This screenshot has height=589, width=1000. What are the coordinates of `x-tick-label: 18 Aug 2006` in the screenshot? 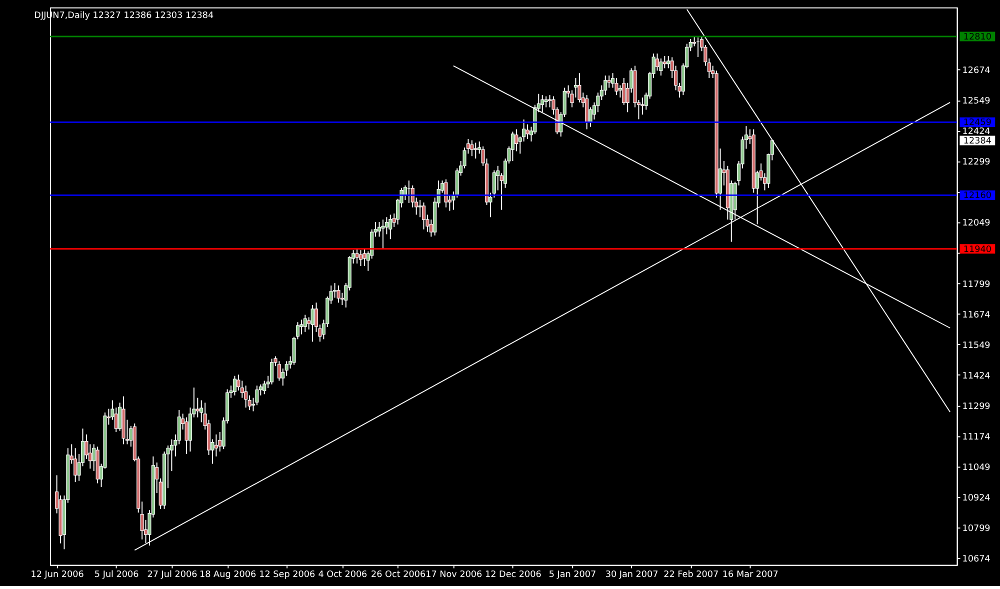 It's located at (228, 575).